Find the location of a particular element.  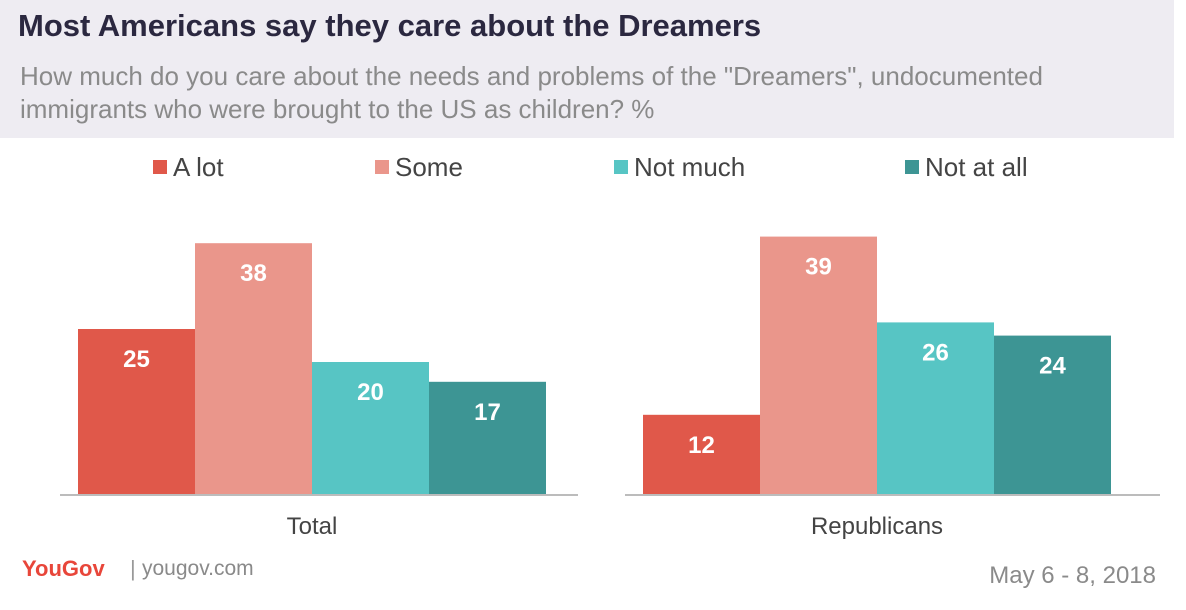

legend-label: Not much is located at coordinates (690, 166).